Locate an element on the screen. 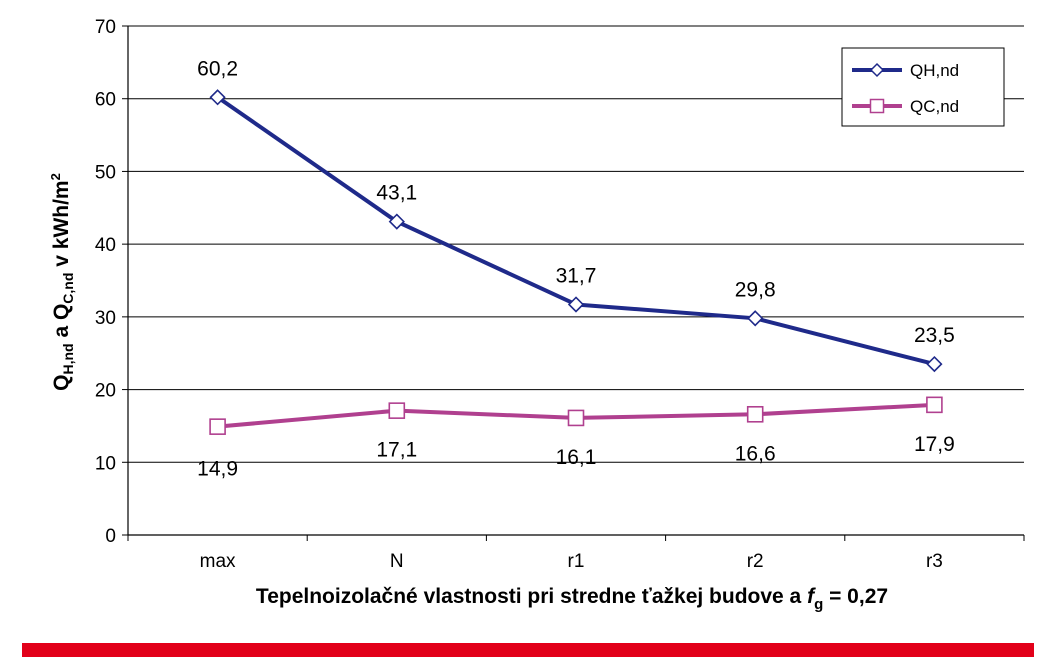 Image resolution: width=1052 pixels, height=663 pixels. data-label: 43,1 is located at coordinates (396, 193).